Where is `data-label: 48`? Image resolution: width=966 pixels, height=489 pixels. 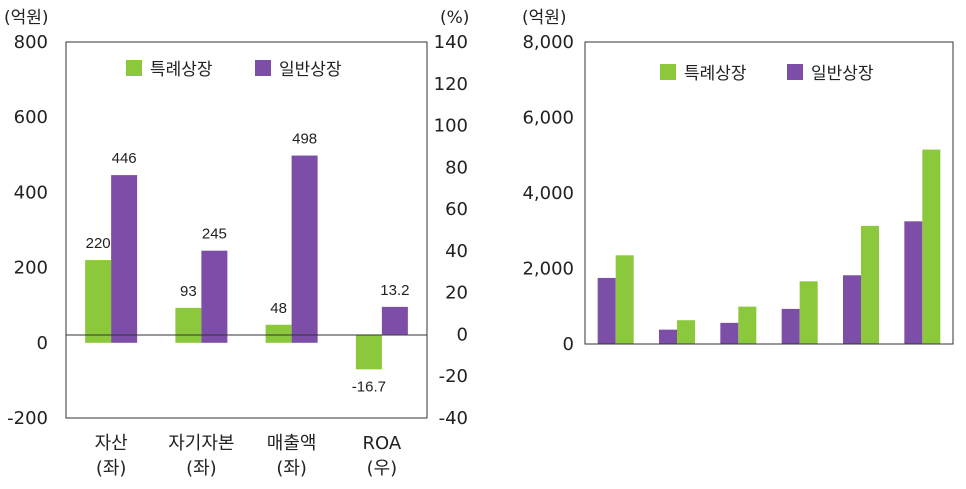
data-label: 48 is located at coordinates (278, 308).